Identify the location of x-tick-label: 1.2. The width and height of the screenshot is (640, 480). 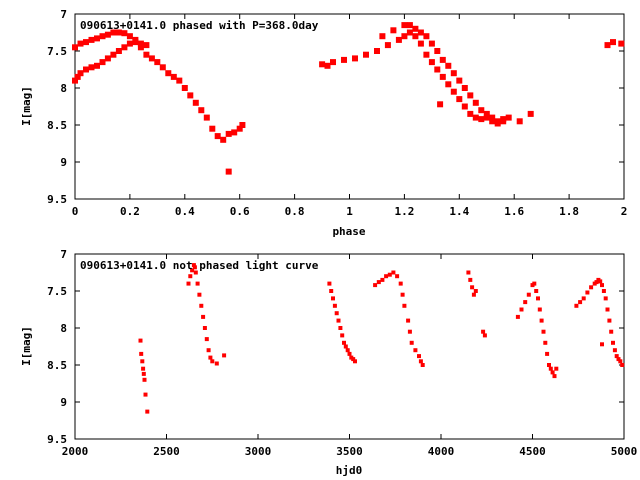
(404, 211).